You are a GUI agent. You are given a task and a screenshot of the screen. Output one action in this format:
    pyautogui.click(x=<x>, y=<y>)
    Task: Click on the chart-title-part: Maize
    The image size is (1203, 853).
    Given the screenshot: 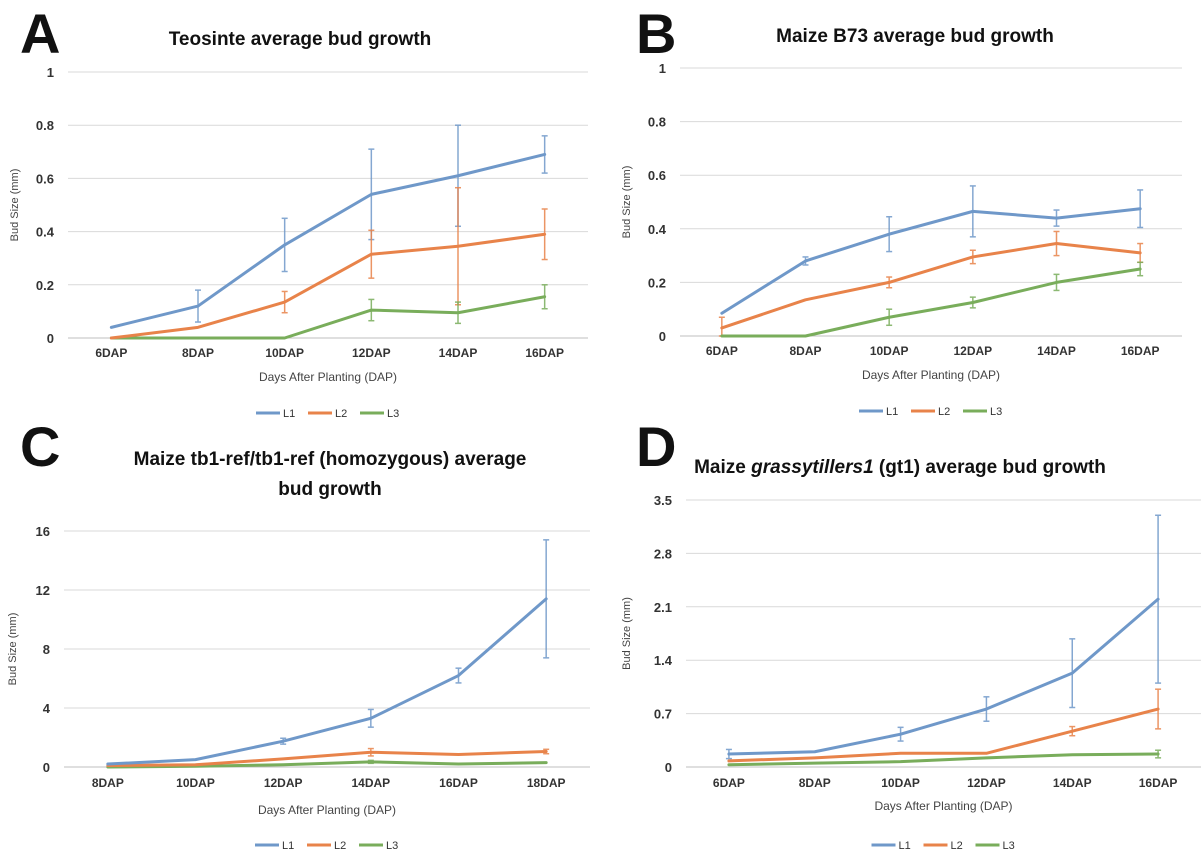 What is the action you would take?
    pyautogui.click(x=723, y=467)
    